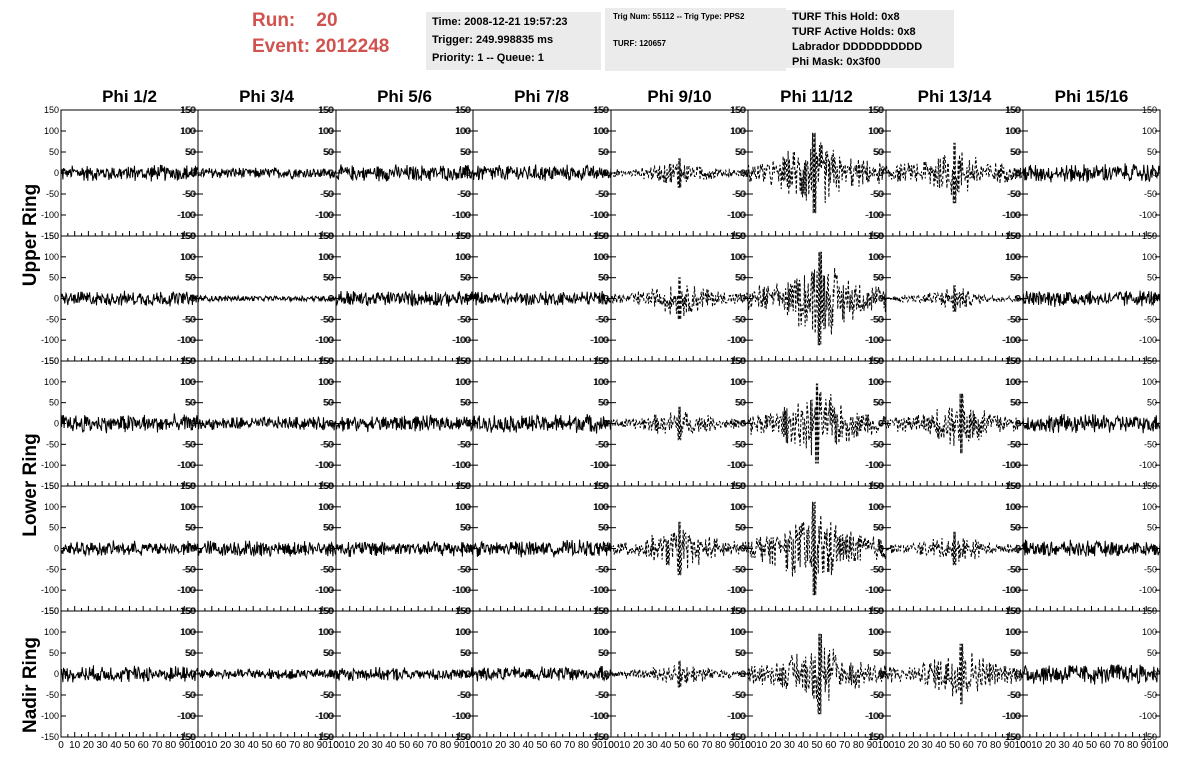  Describe the element at coordinates (281, 46) in the screenshot. I see `event-label: Event:` at that location.